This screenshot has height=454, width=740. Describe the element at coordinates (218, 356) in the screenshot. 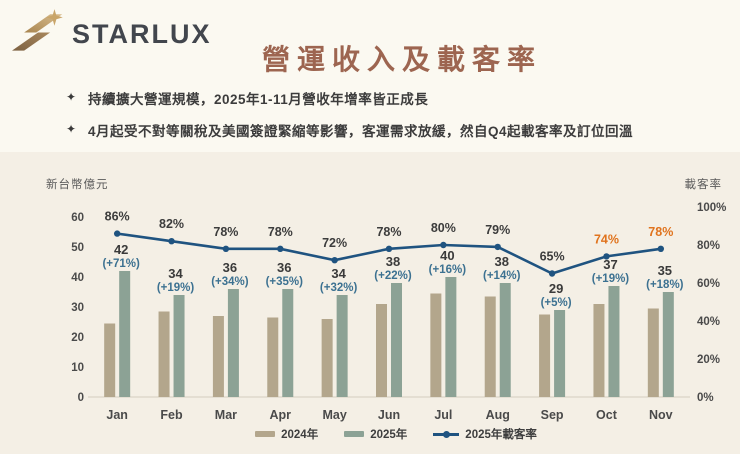

I see `bar-2024-Mar` at that location.